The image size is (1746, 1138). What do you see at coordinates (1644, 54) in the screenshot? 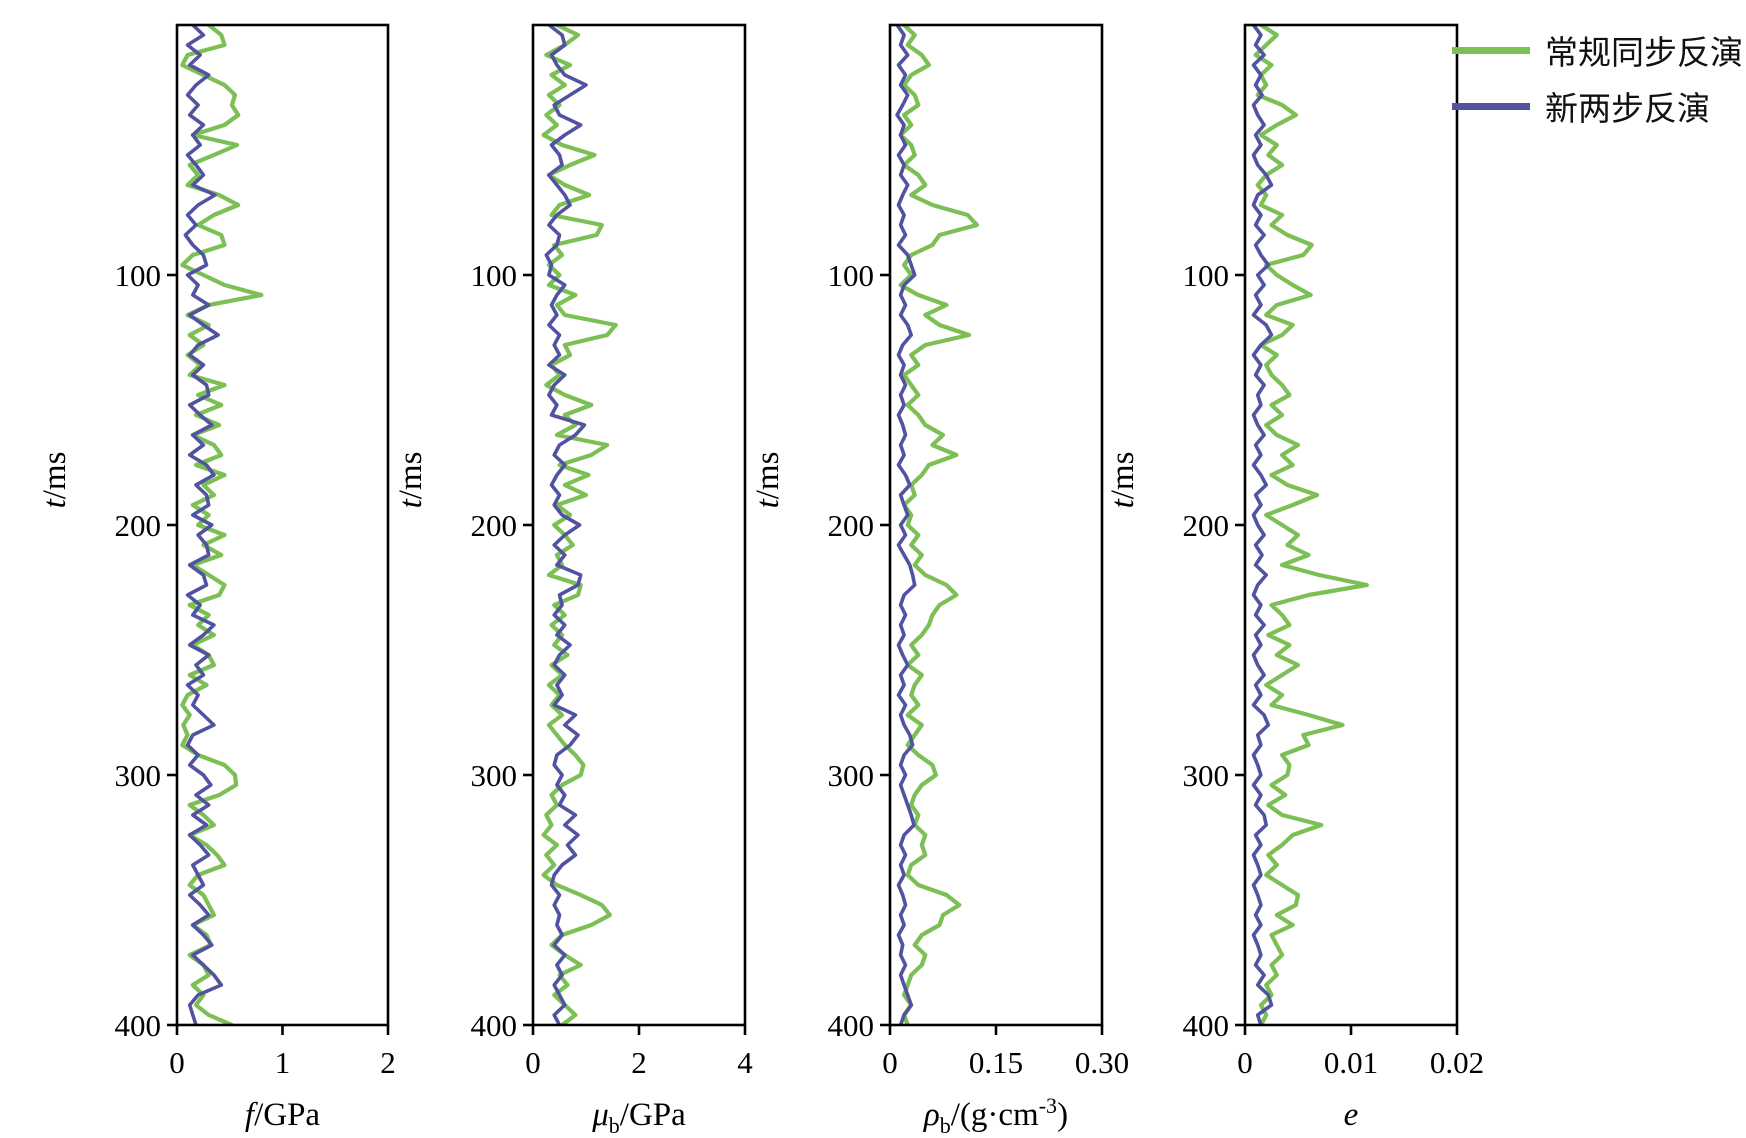
I see `legend-label-conventional: 常规同步反演` at bounding box center [1644, 54].